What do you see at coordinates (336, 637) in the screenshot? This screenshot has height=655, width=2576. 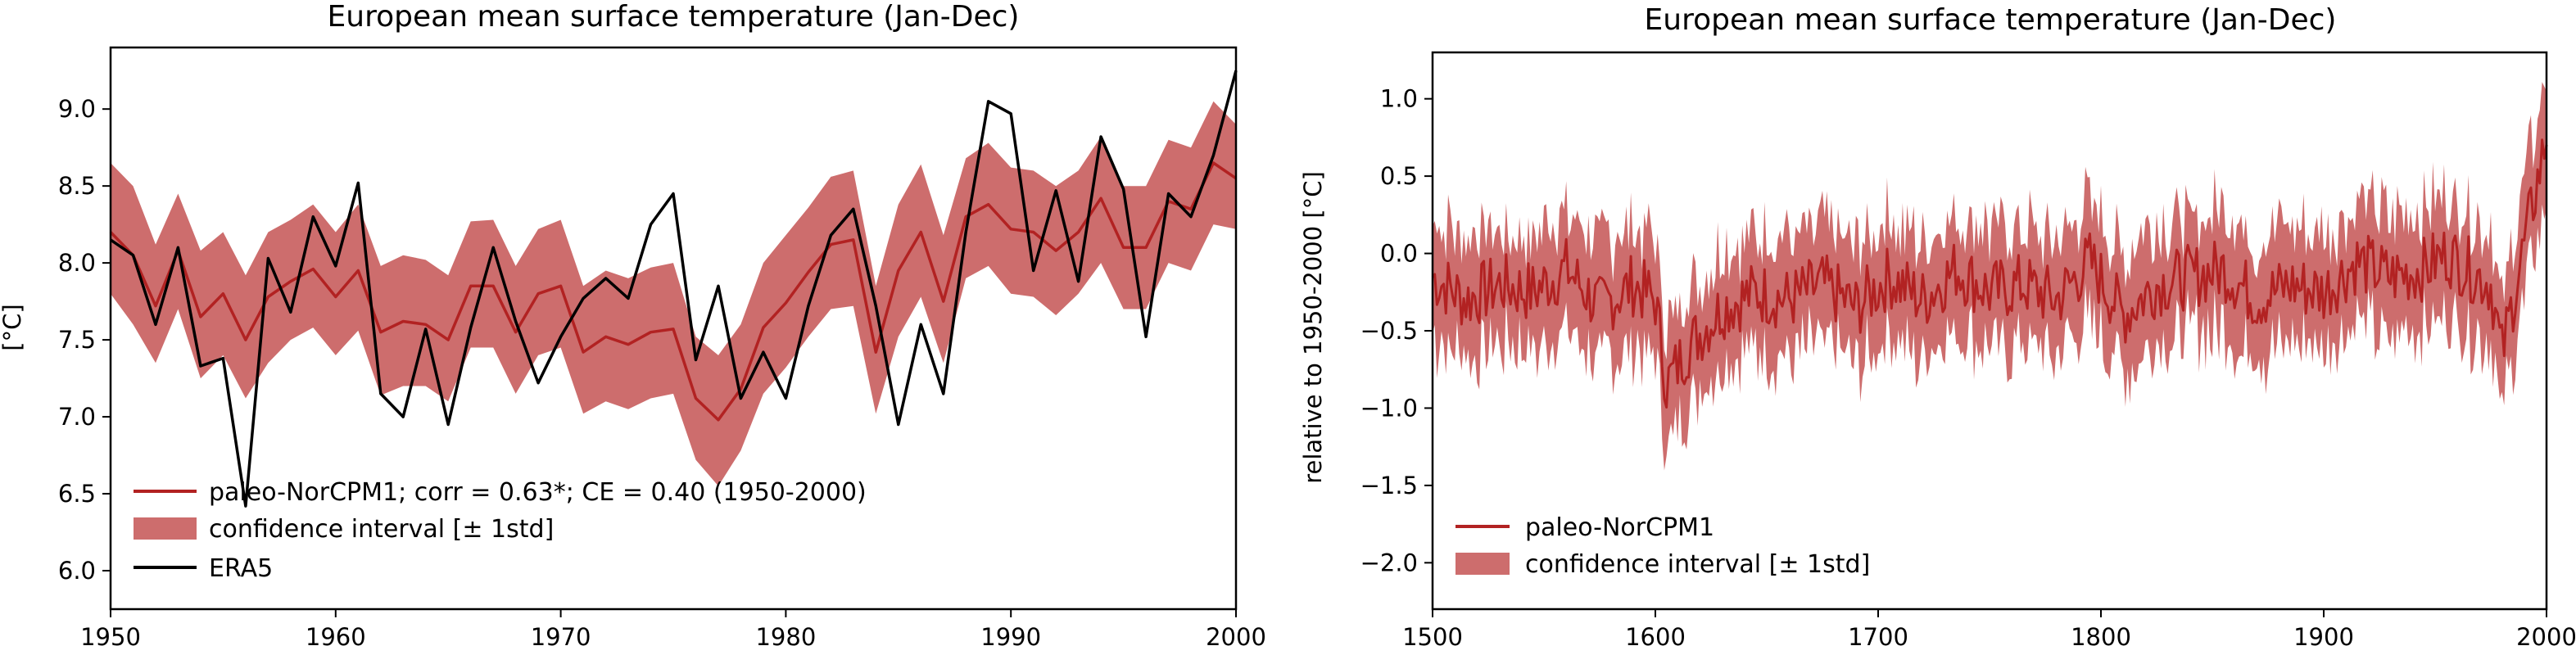 I see `left-x-tick-label: 1960` at bounding box center [336, 637].